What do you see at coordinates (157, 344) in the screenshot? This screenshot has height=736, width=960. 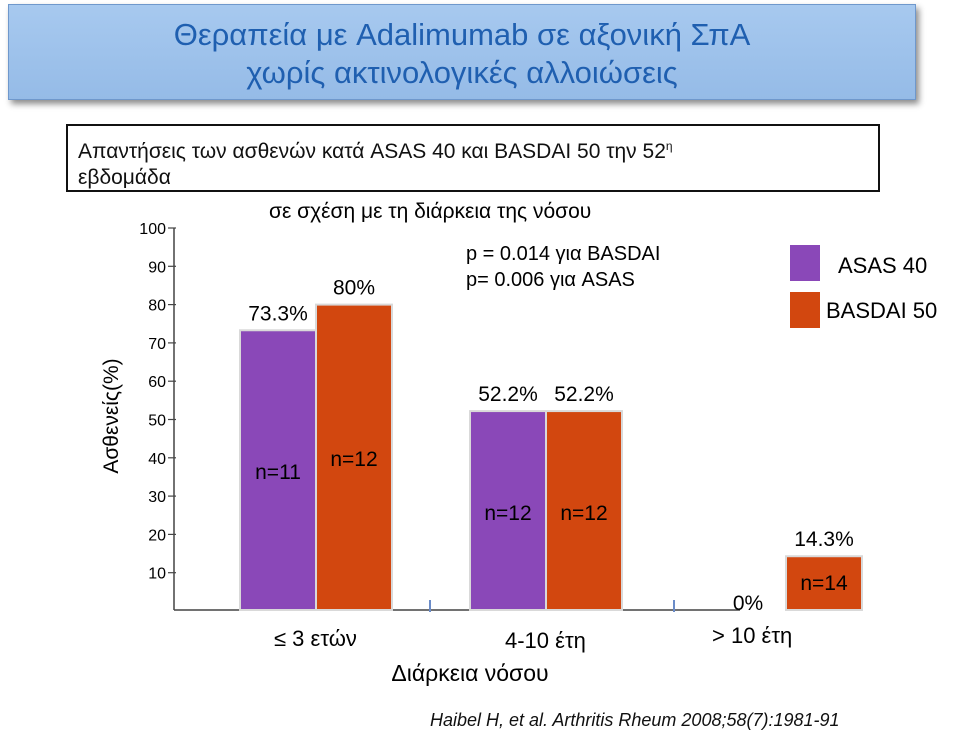 I see `y-tick-label: 70` at bounding box center [157, 344].